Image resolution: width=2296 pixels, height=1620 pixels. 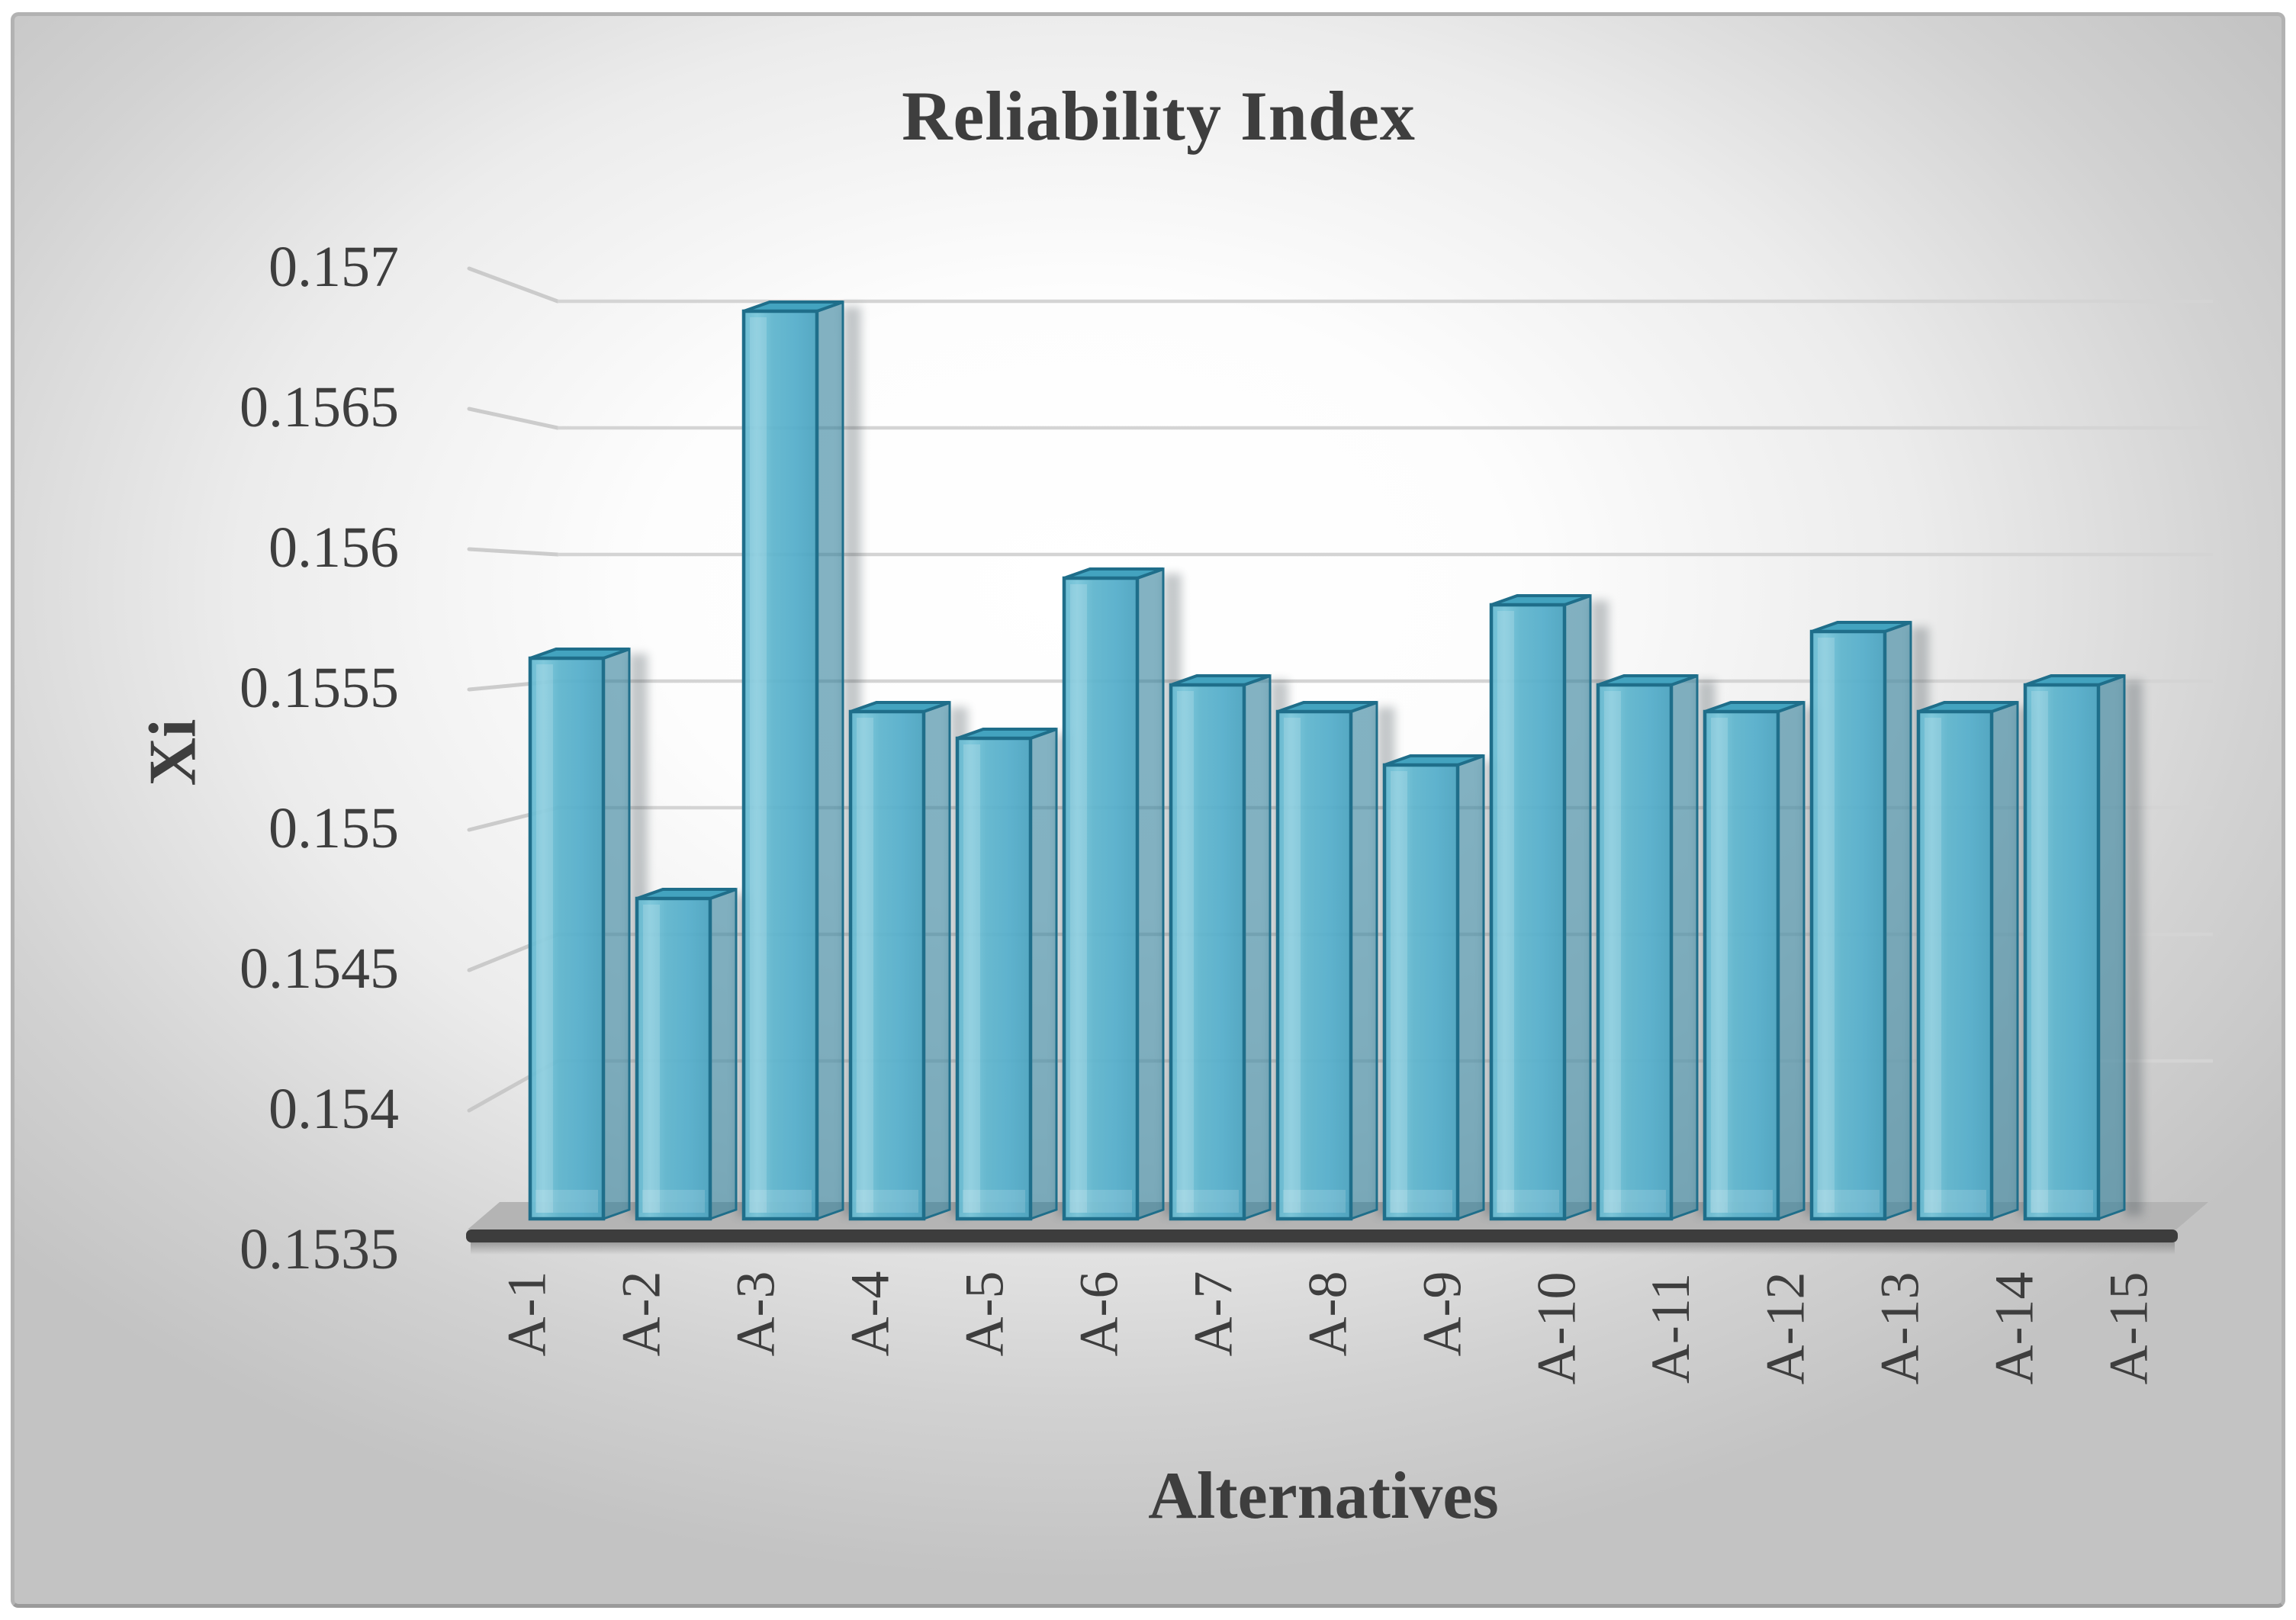 I want to click on x-category-label: A-4, so click(x=870, y=1313).